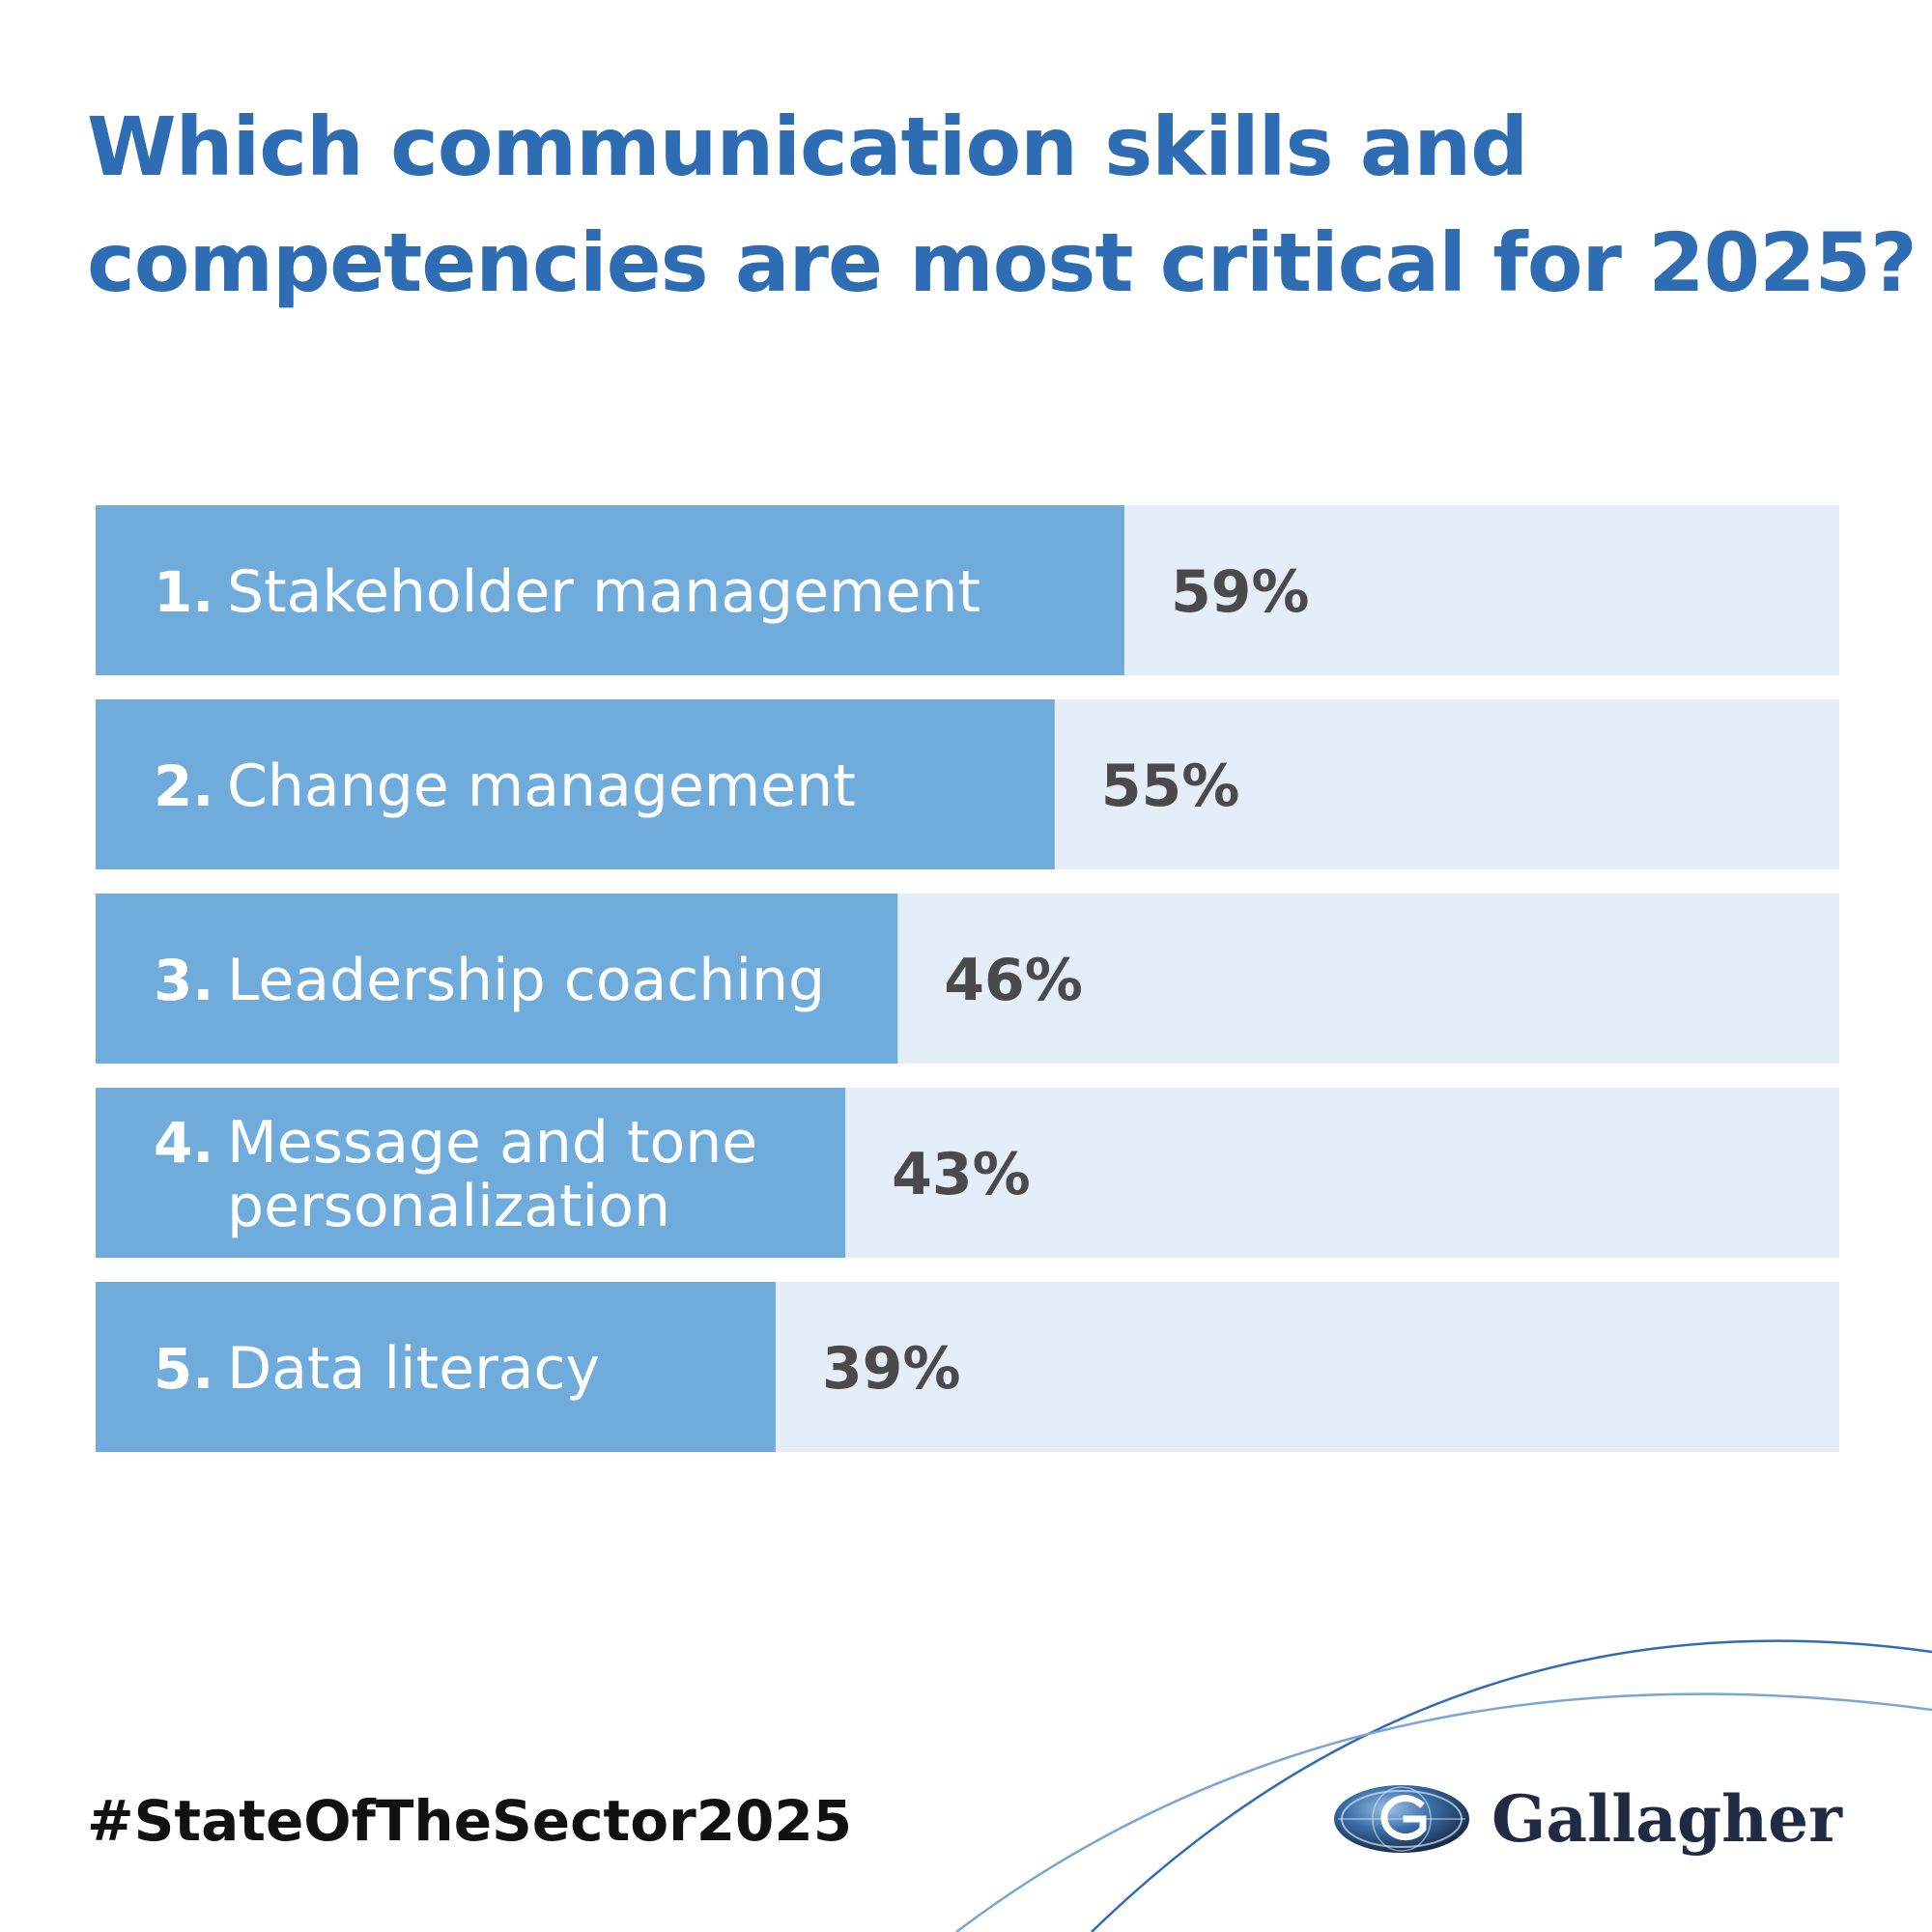  What do you see at coordinates (183, 980) in the screenshot?
I see `bar-rank: 3.` at bounding box center [183, 980].